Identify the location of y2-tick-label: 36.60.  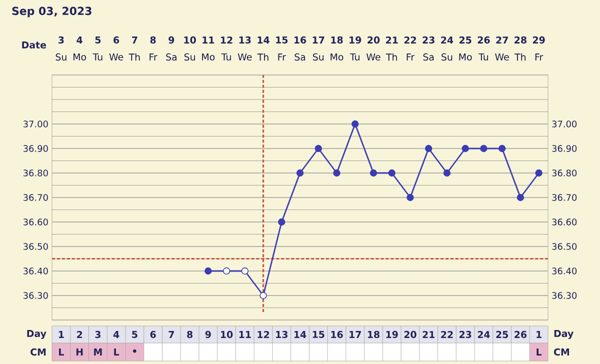
(564, 222).